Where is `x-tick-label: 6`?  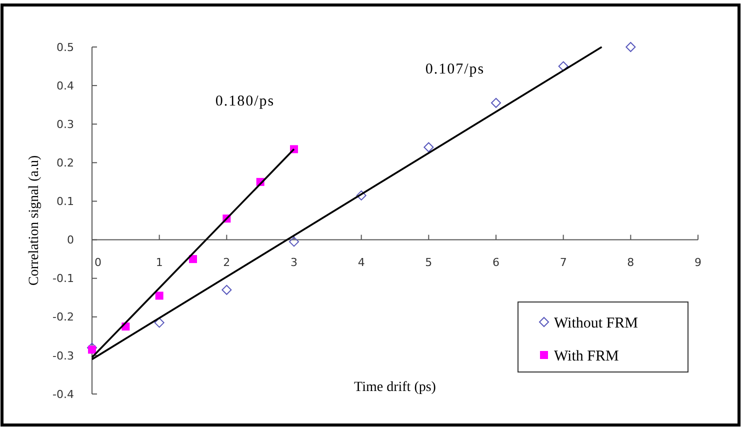
x-tick-label: 6 is located at coordinates (496, 262).